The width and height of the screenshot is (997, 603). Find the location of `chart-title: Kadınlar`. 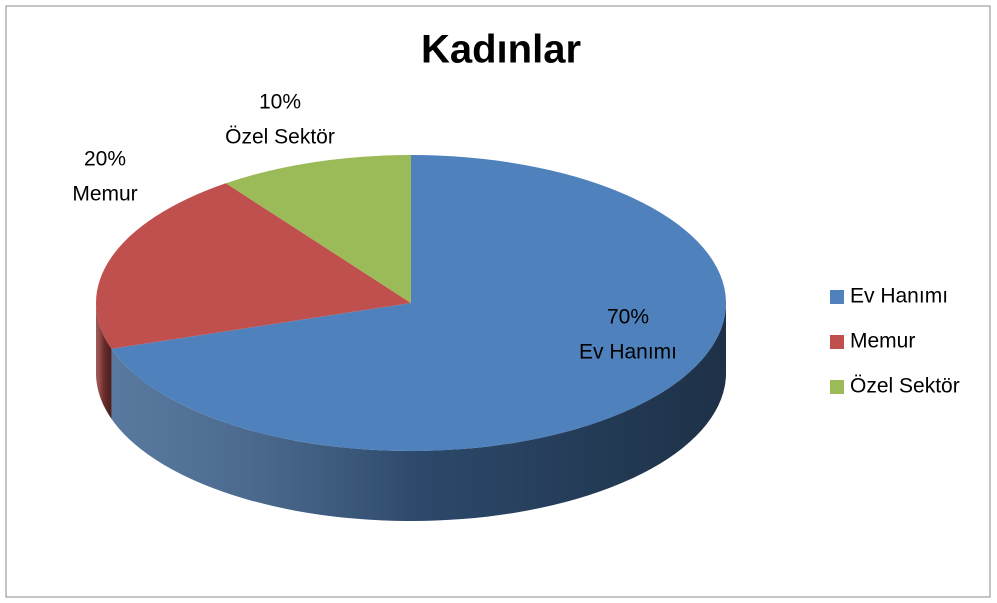

chart-title: Kadınlar is located at coordinates (501, 50).